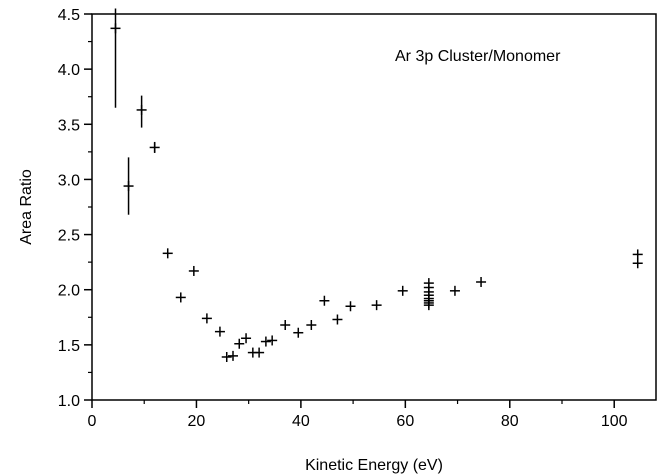 Image resolution: width=668 pixels, height=475 pixels. Describe the element at coordinates (301, 421) in the screenshot. I see `x-tick-label: 40` at that location.